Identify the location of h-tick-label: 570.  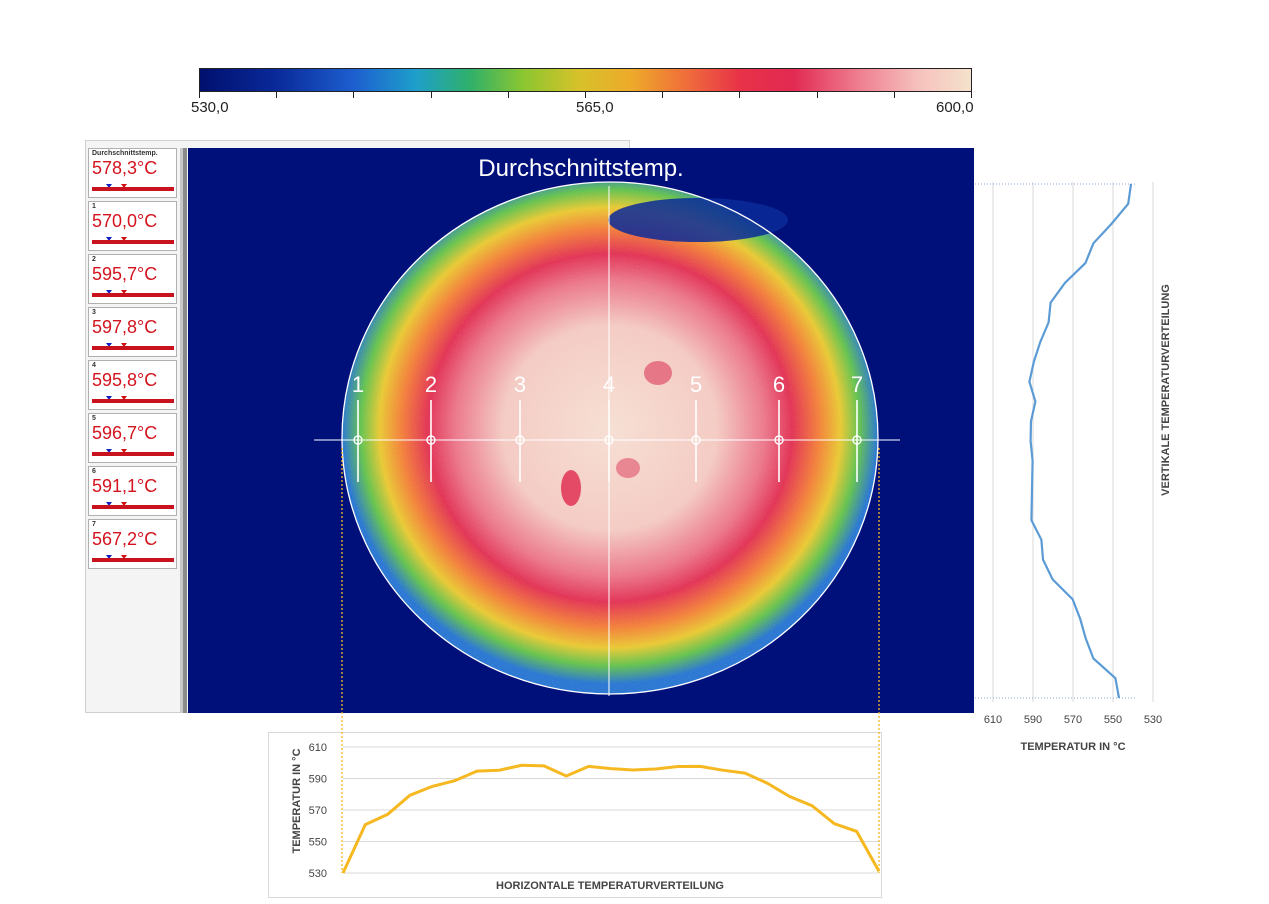
(318, 811).